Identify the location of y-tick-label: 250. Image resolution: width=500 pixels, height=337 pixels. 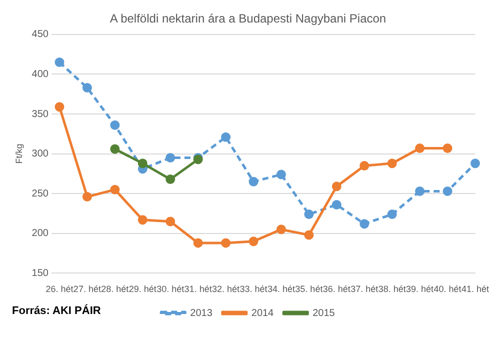
(40, 194).